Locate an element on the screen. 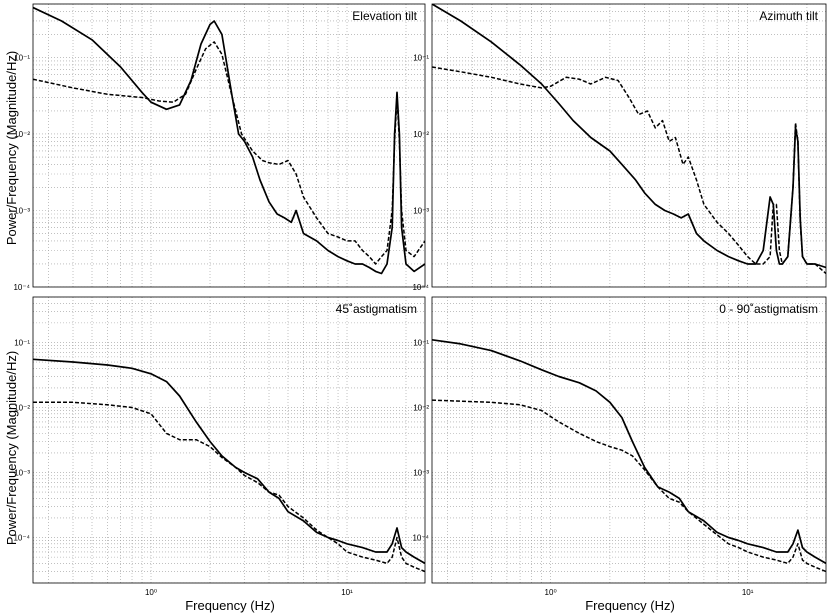 This screenshot has width=830, height=615. panel-title: 45˚astigmatism is located at coordinates (376, 309).